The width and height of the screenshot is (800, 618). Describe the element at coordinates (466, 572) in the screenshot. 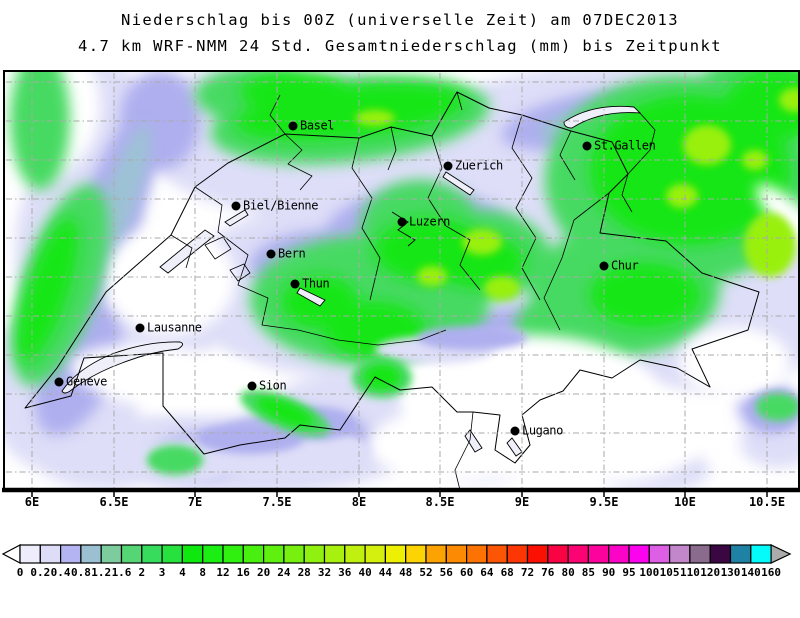

I see `colorbar-tick-label: 60` at that location.